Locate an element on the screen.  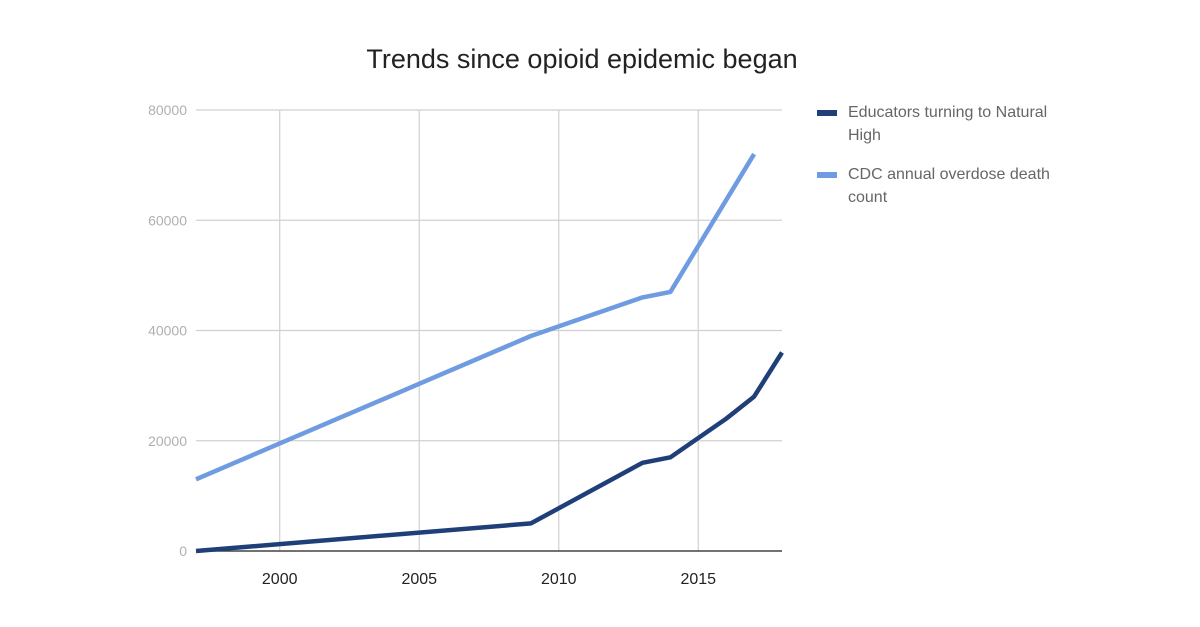
x-tick-label: 2005 is located at coordinates (419, 579).